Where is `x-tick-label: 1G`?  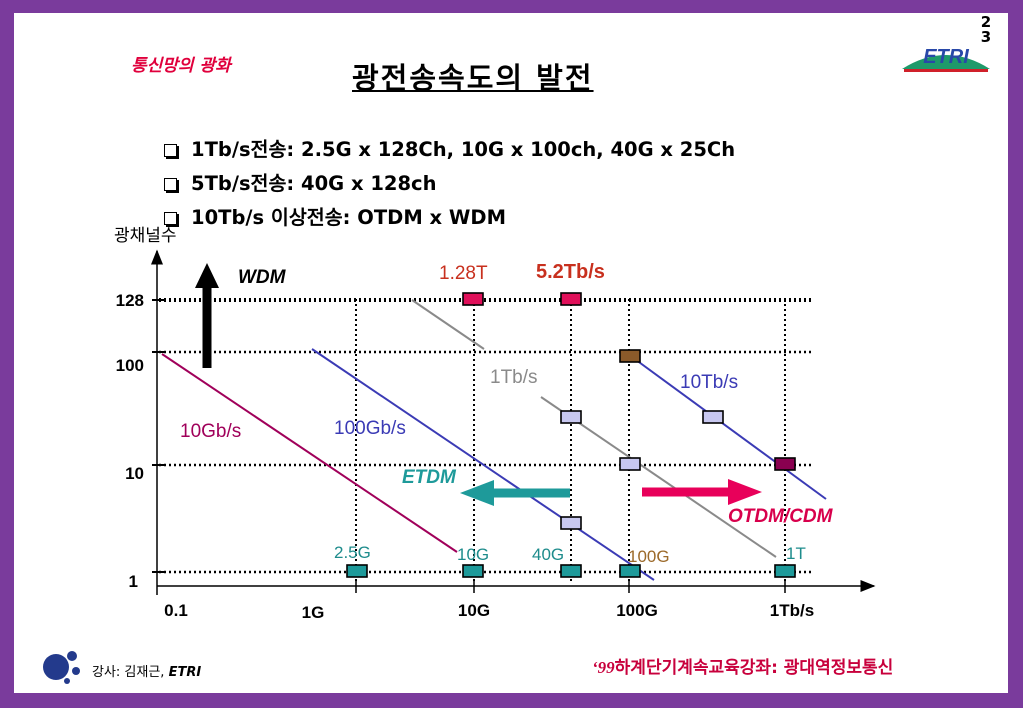 x-tick-label: 1G is located at coordinates (313, 612).